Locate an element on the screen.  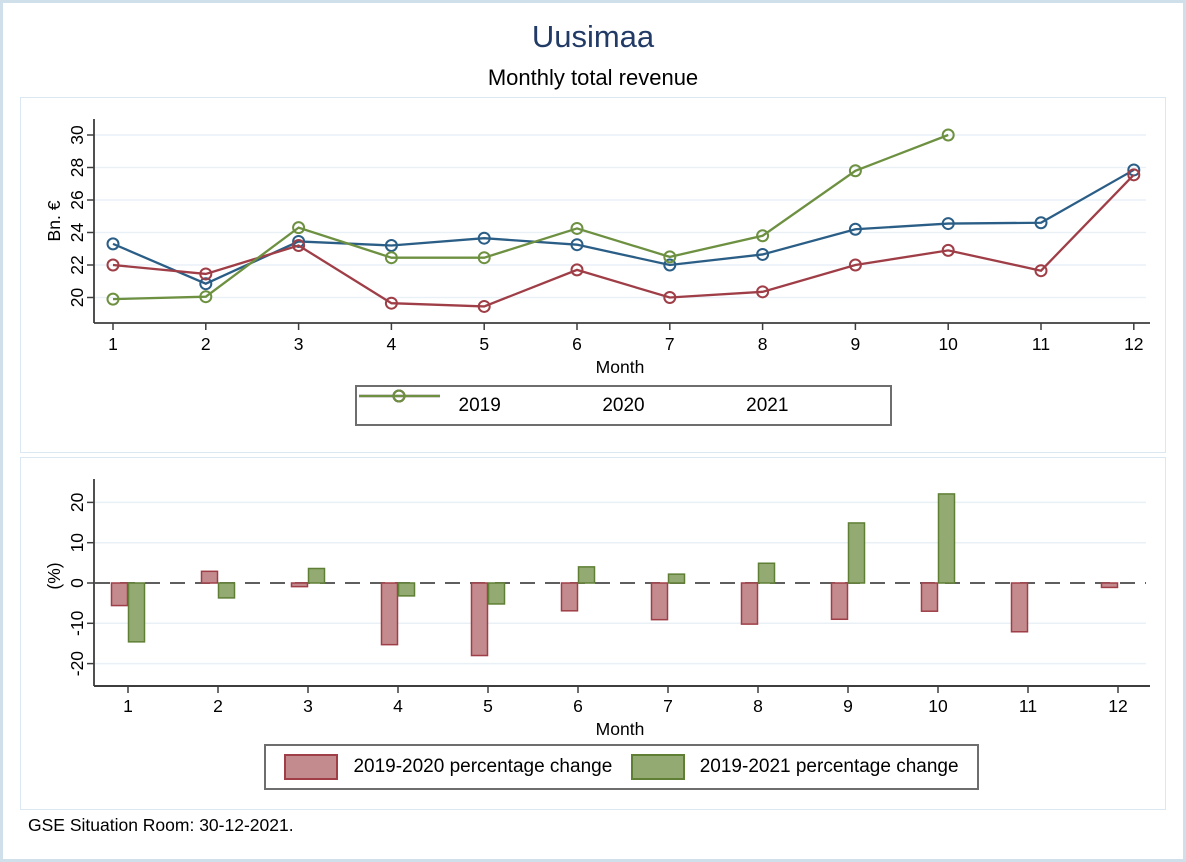
svg-text: -20 is located at coordinates (77, 664).